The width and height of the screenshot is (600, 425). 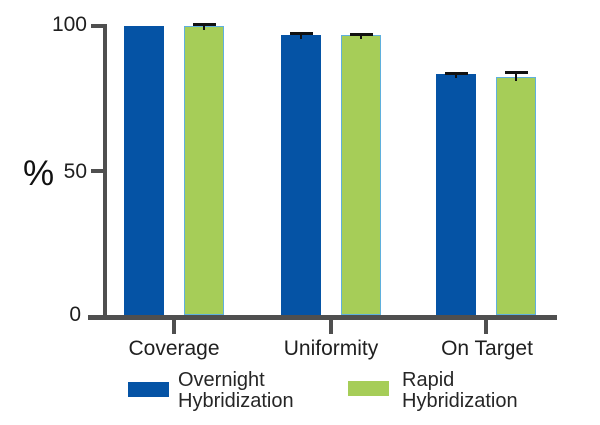 What do you see at coordinates (460, 390) in the screenshot?
I see `legend-label-rapid: Rapid Hybridization` at bounding box center [460, 390].